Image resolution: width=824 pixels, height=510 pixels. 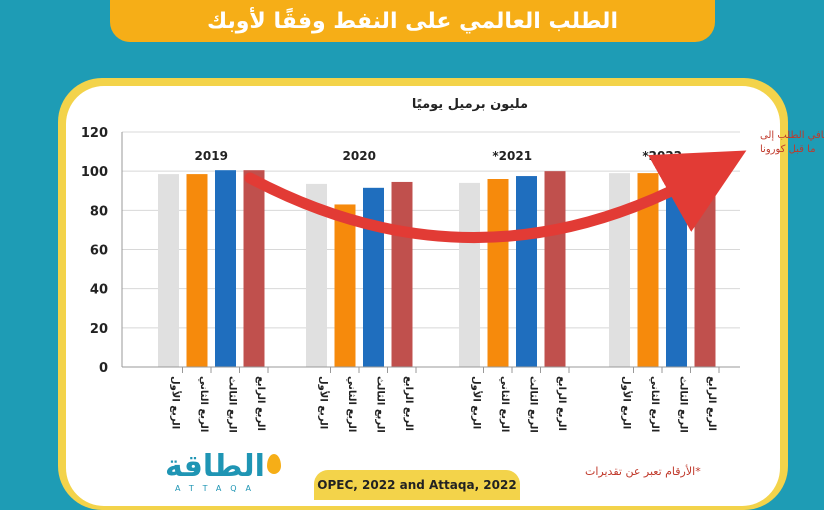 What do you see at coordinates (215, 466) in the screenshot?
I see `logo-text: الطاقة` at bounding box center [215, 466].